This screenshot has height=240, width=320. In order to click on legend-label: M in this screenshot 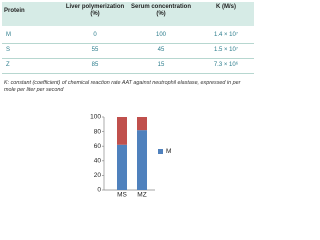, I will do `click(168, 151)`.